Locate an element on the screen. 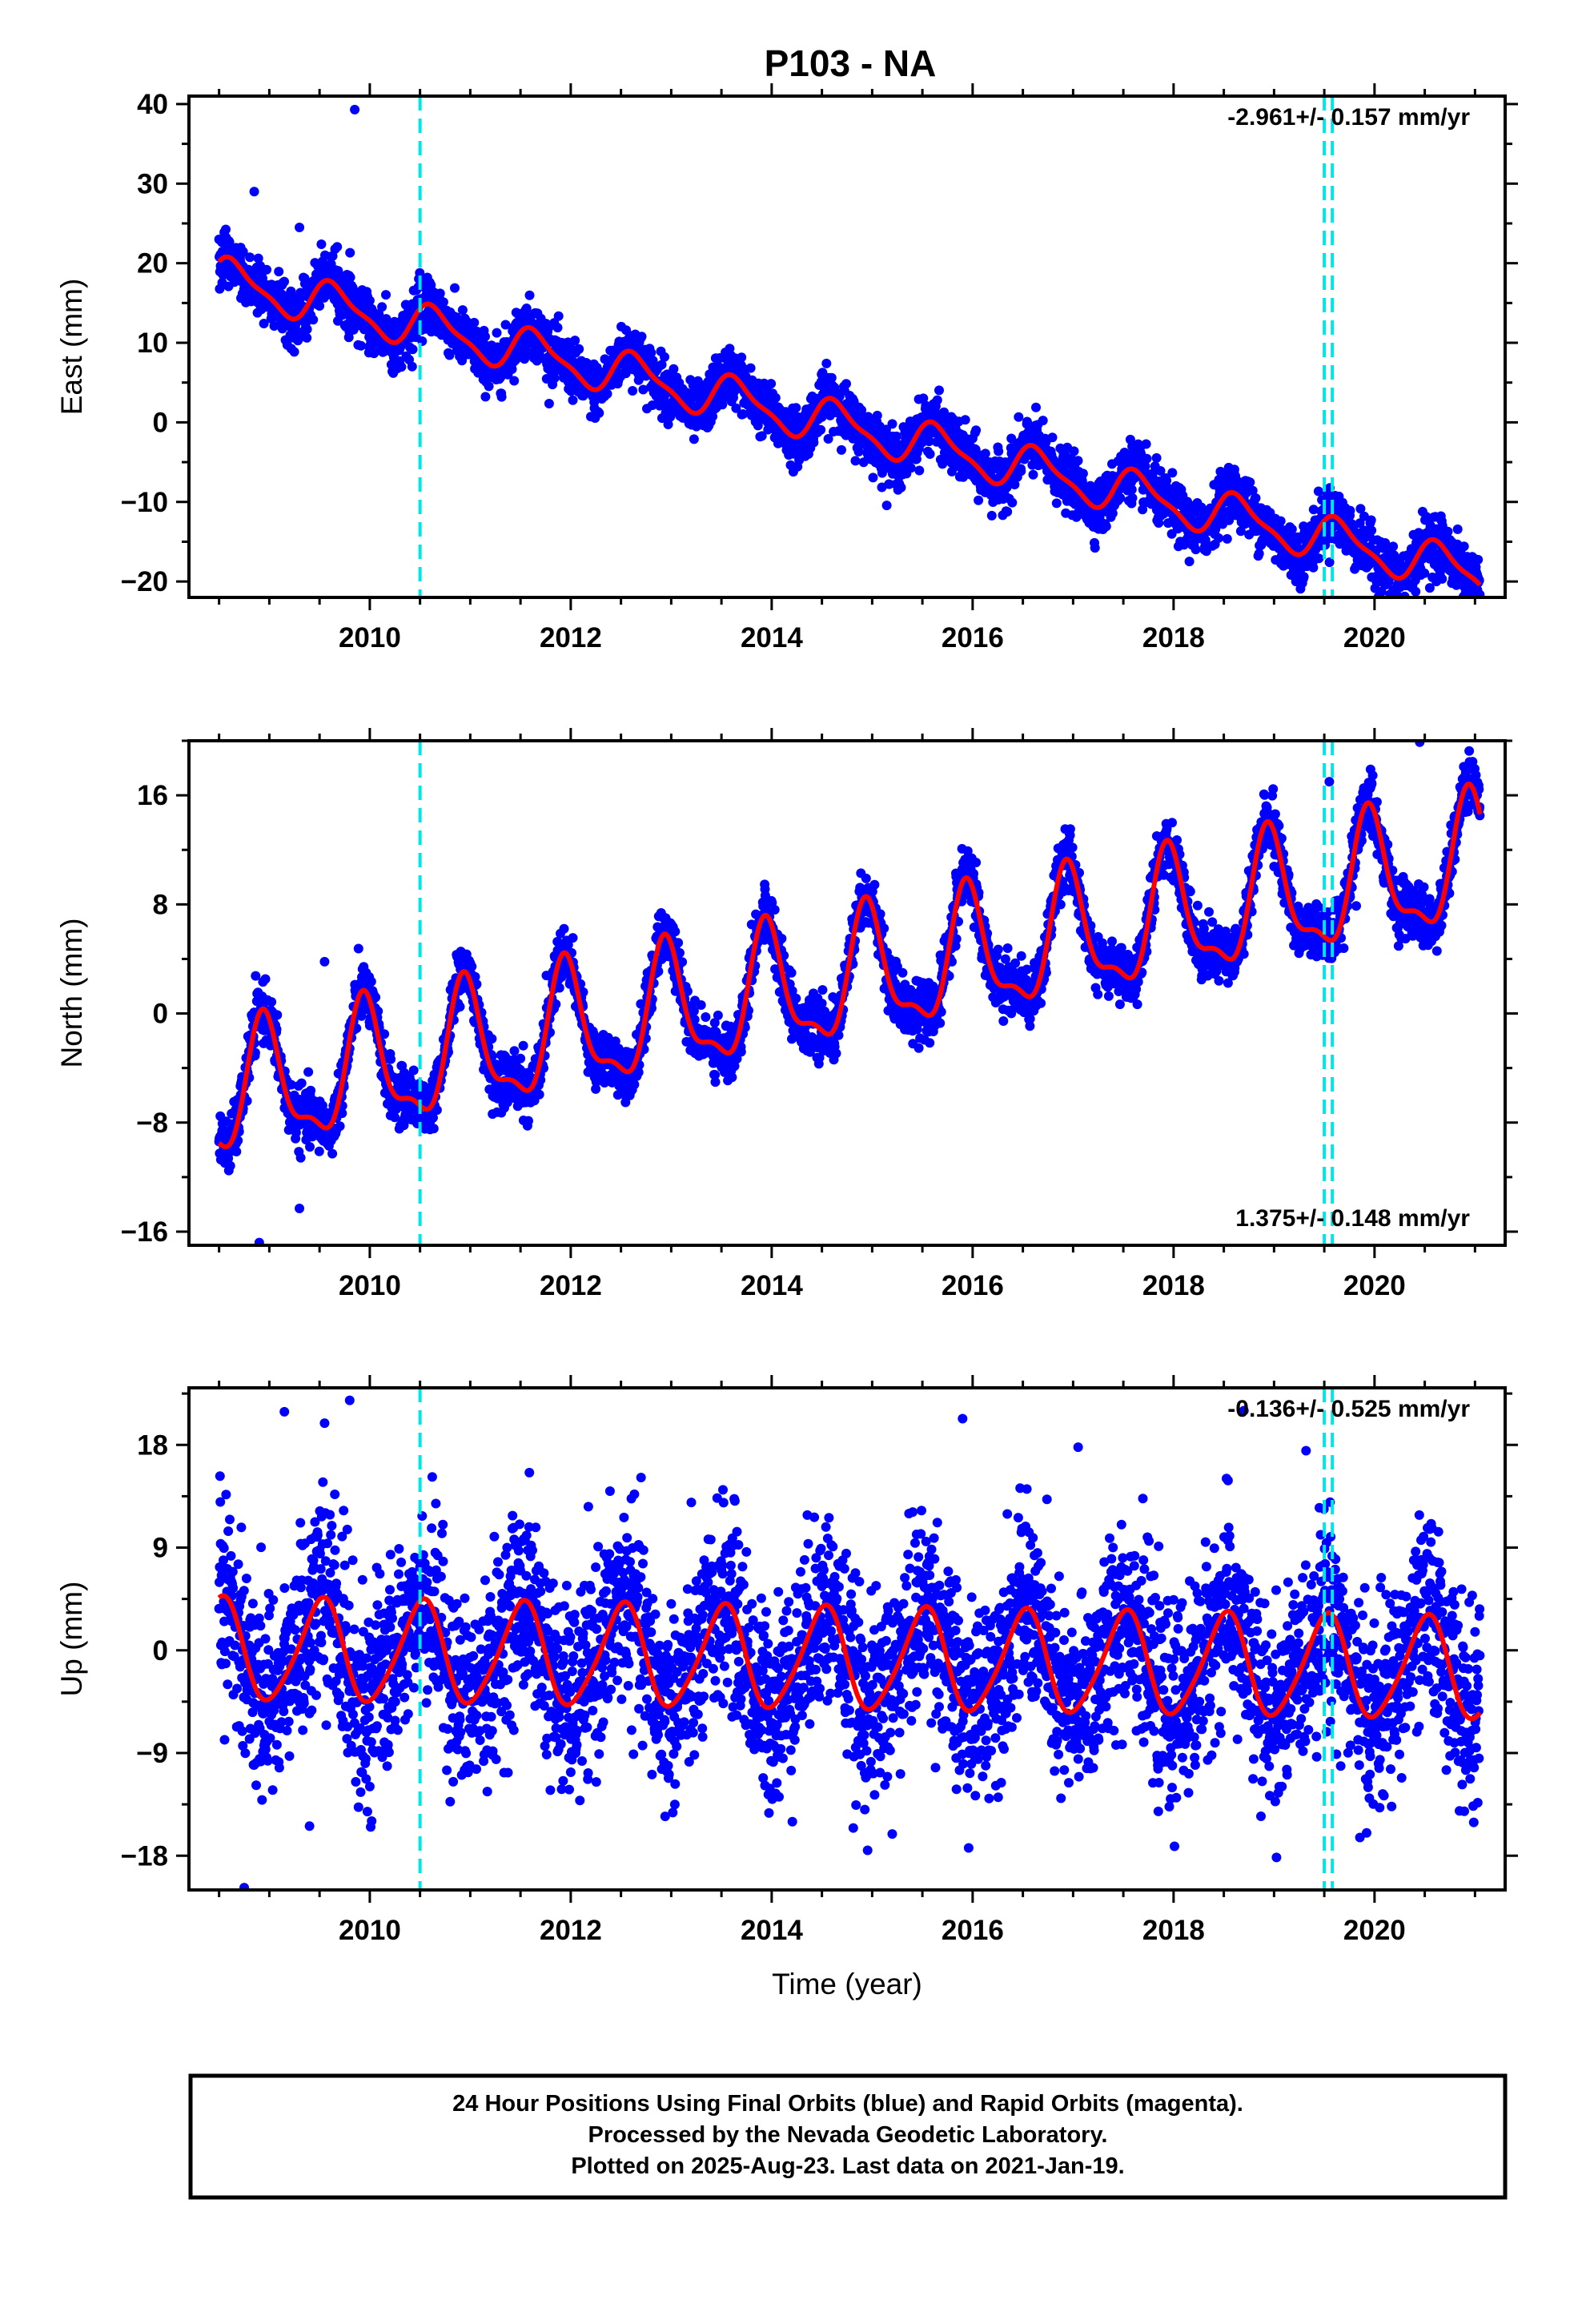  y-tick-label: −20 is located at coordinates (144, 581).